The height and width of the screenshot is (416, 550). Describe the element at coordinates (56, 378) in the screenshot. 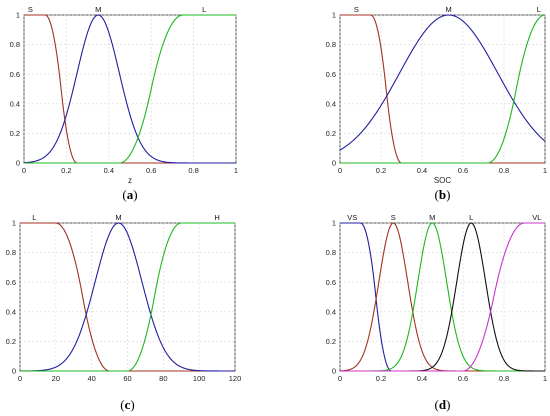

I see `x-tick-label: 20` at that location.